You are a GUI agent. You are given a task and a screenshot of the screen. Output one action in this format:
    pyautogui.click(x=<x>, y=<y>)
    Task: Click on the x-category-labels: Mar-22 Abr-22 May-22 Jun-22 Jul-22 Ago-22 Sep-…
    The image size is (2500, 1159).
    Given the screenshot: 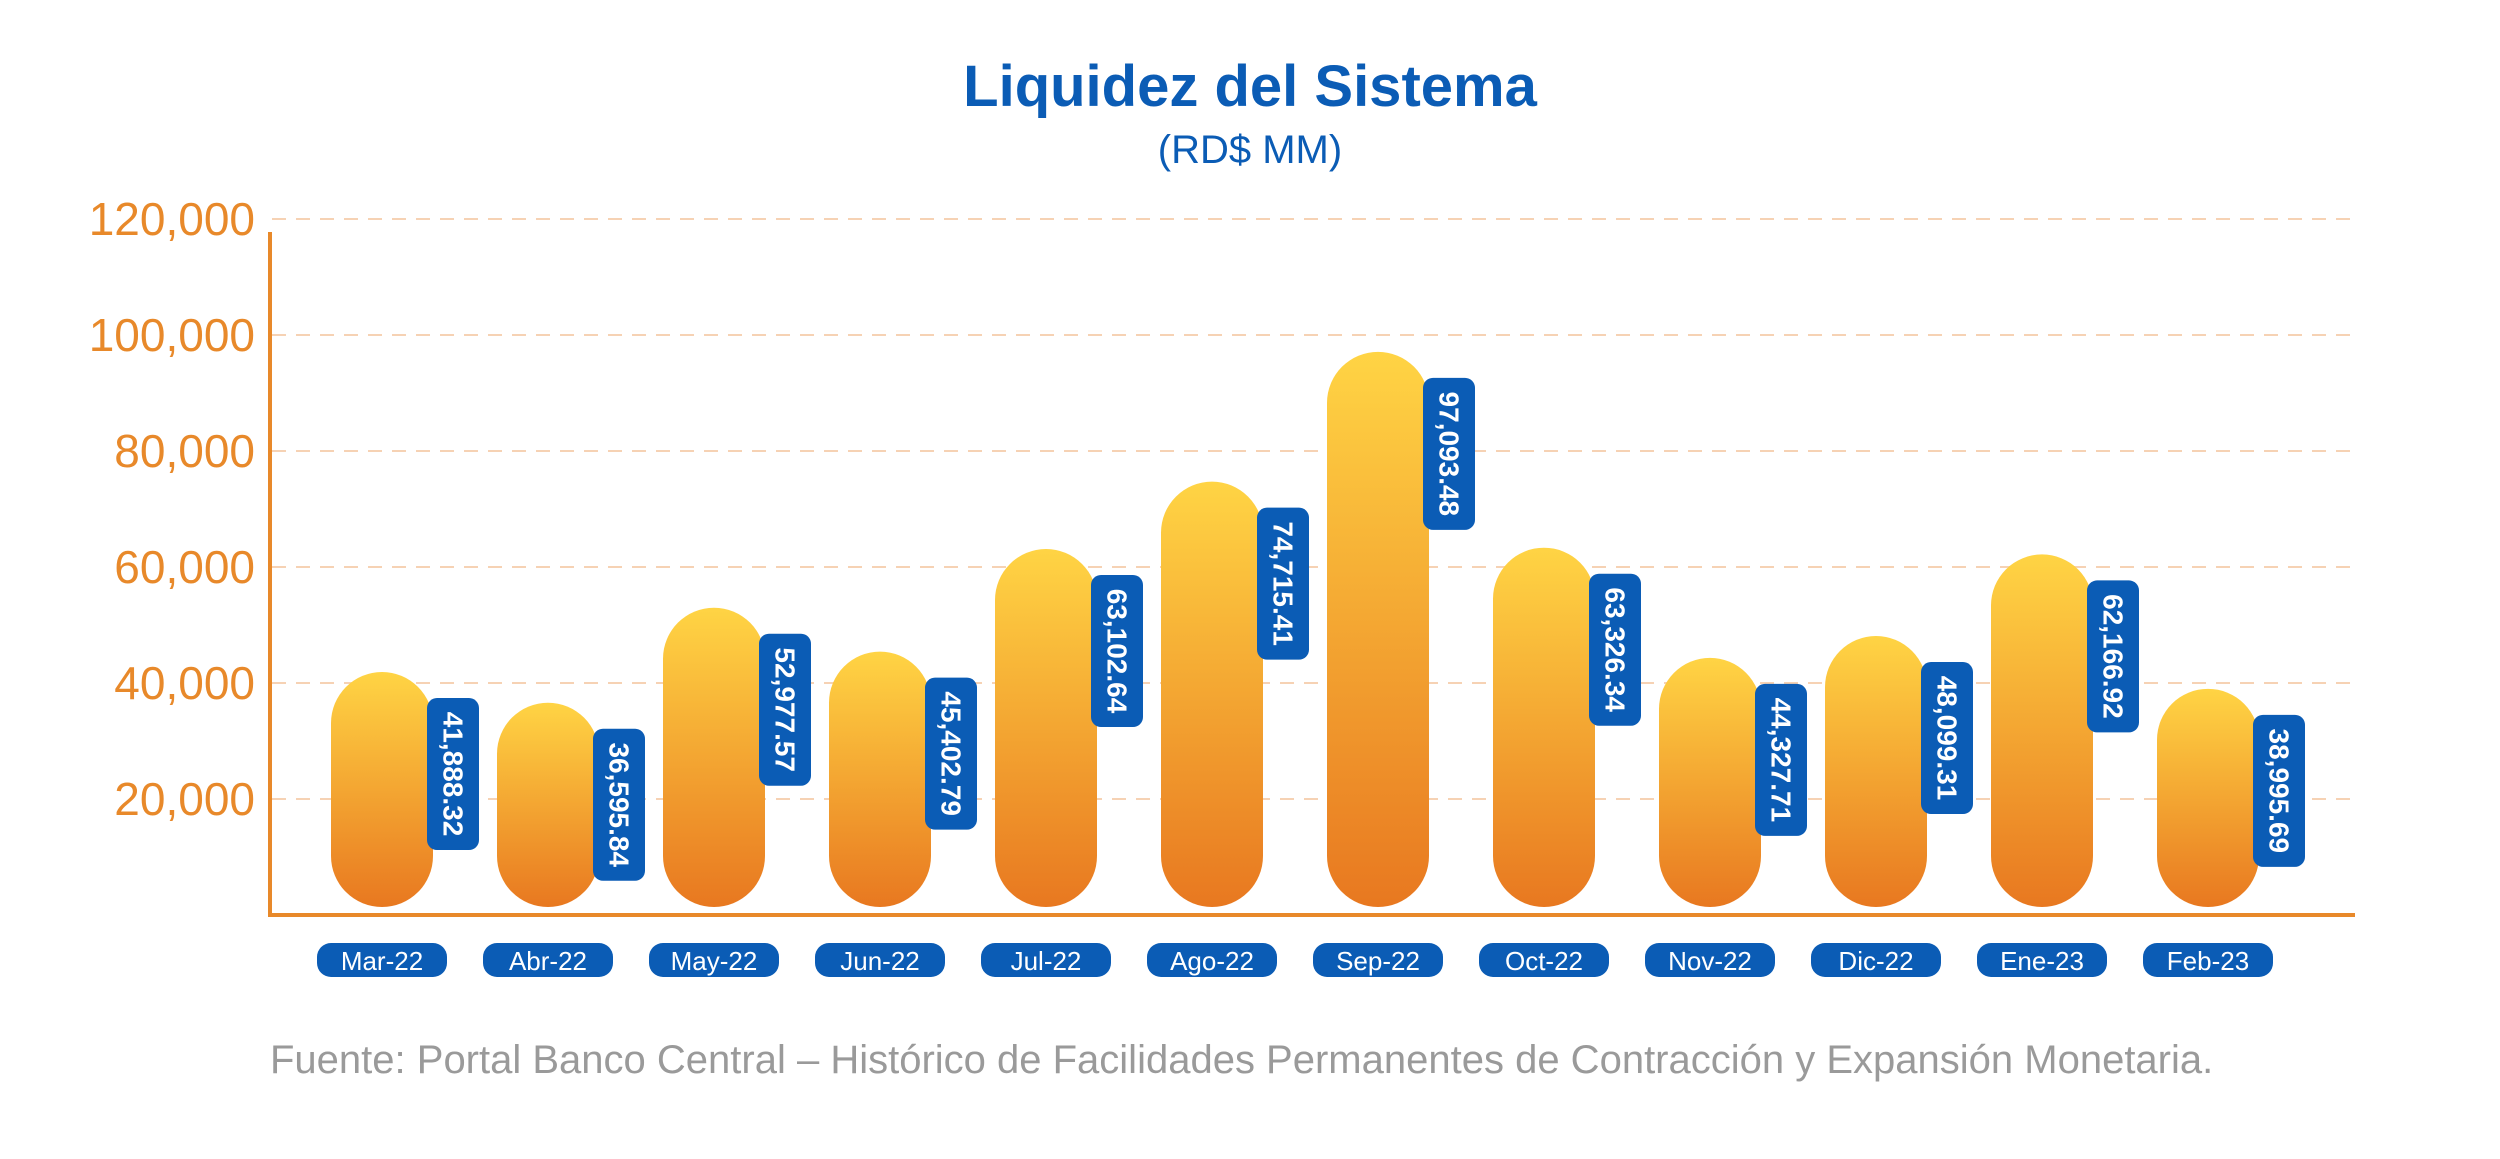 What is the action you would take?
    pyautogui.click(x=1295, y=960)
    